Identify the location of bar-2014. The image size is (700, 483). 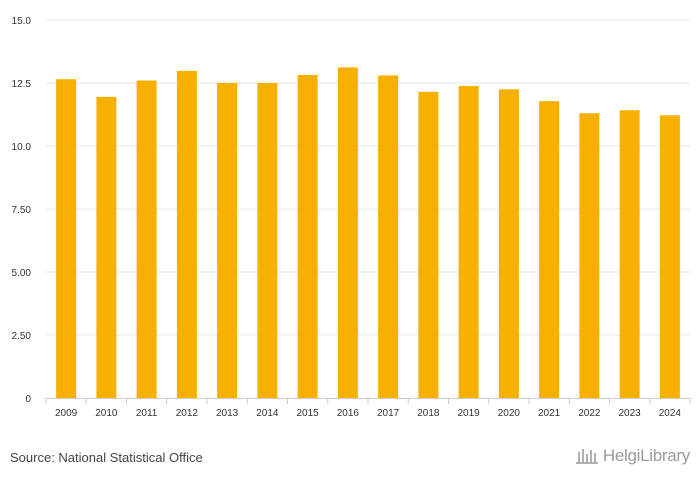
(267, 240).